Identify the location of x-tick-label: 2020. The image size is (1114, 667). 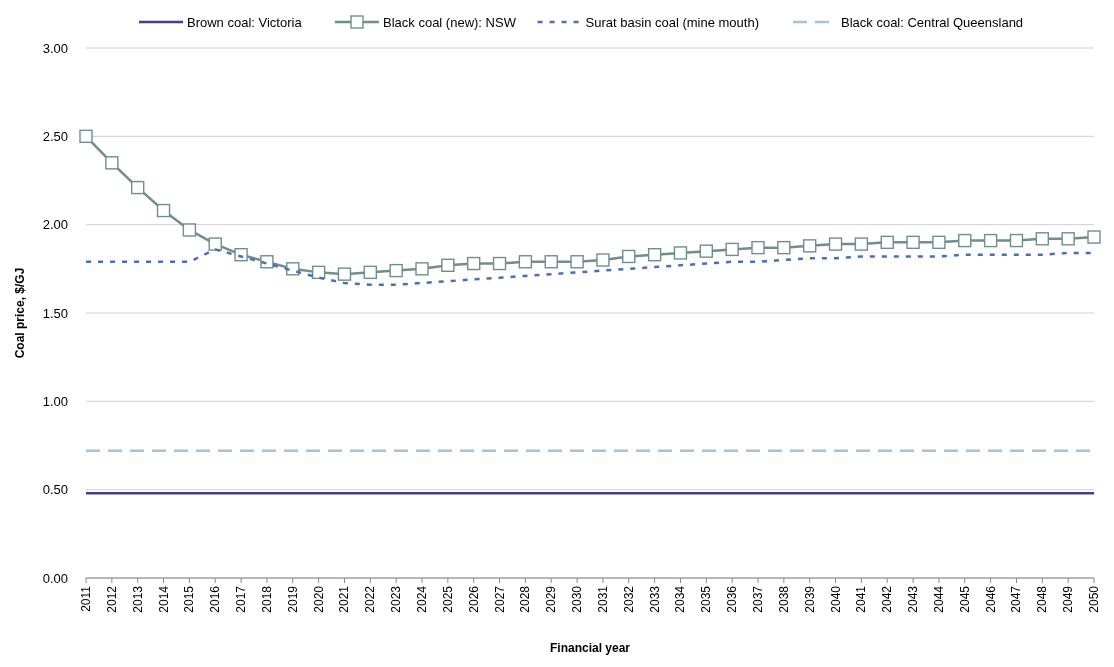
(318, 599).